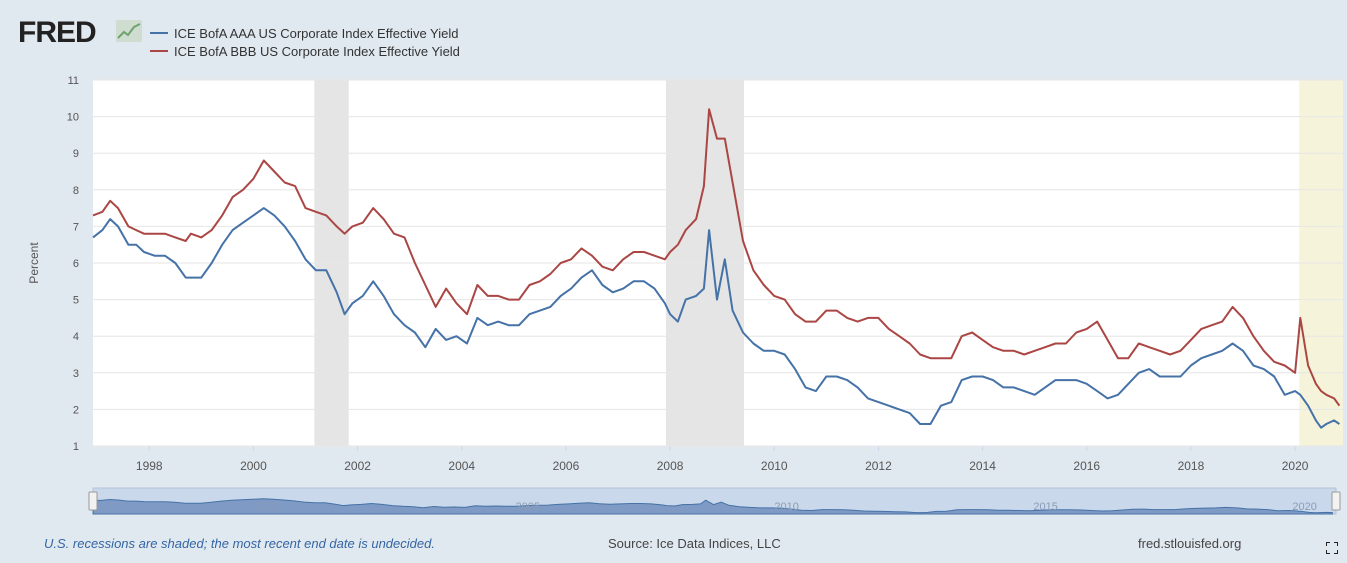  Describe the element at coordinates (76, 227) in the screenshot. I see `y-tick-label-7: 7` at that location.